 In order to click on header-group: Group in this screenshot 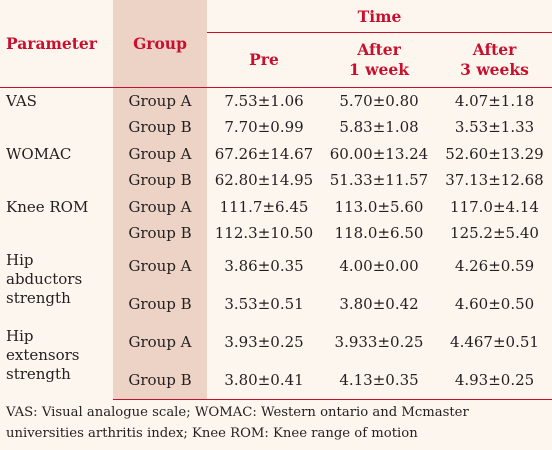, I will do `click(160, 44)`.